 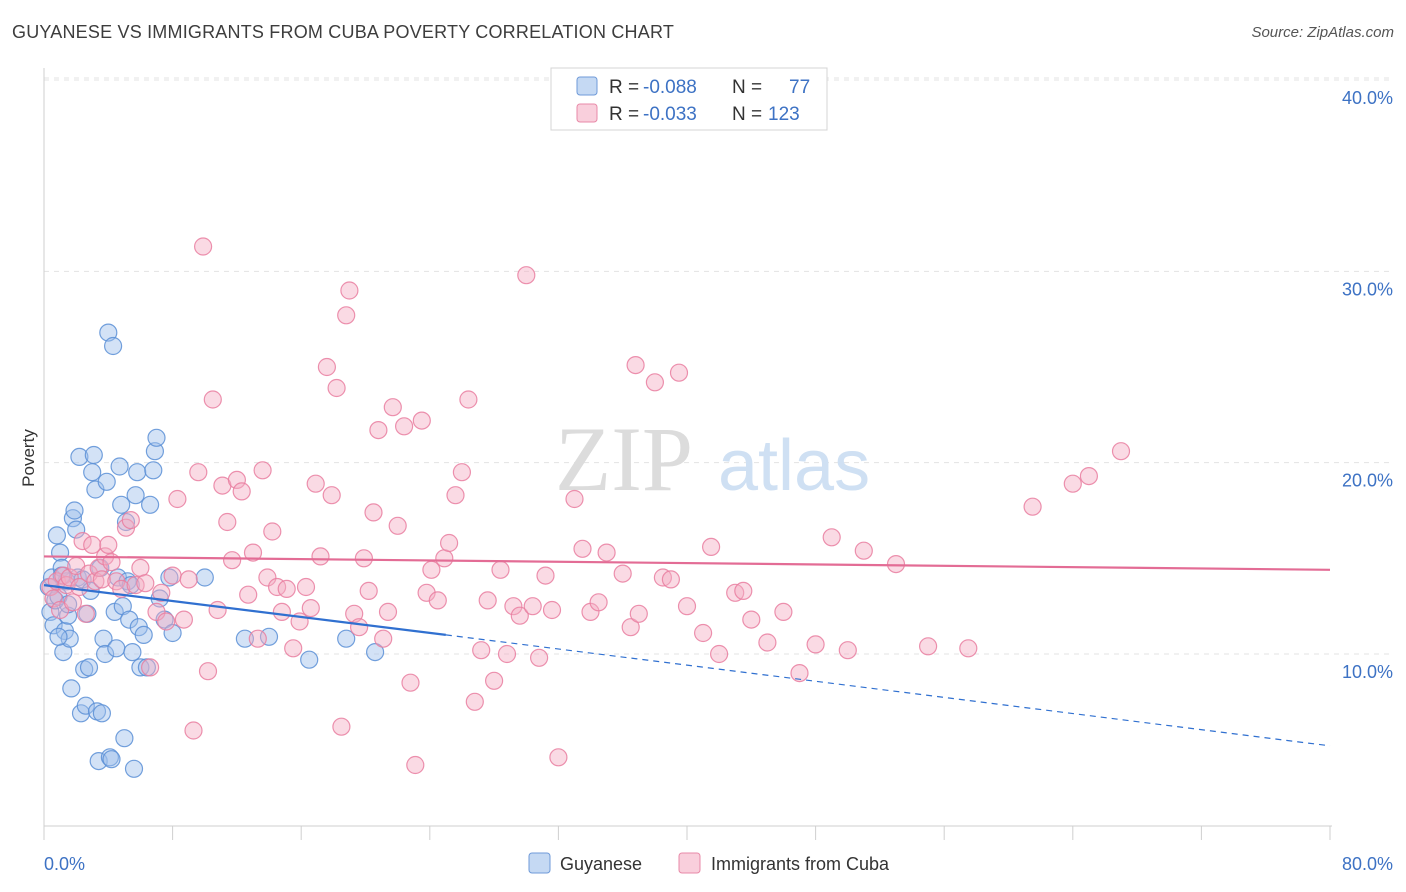 What do you see at coordinates (687, 833) in the screenshot?
I see `x-axis-ticks` at bounding box center [687, 833].